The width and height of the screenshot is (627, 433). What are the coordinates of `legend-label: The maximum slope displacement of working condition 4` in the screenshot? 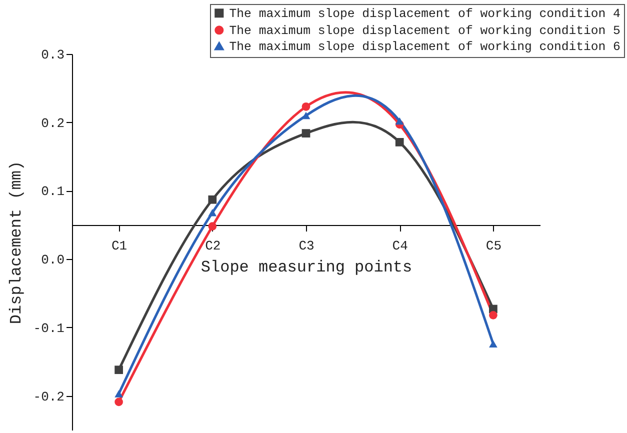 It's located at (424, 14).